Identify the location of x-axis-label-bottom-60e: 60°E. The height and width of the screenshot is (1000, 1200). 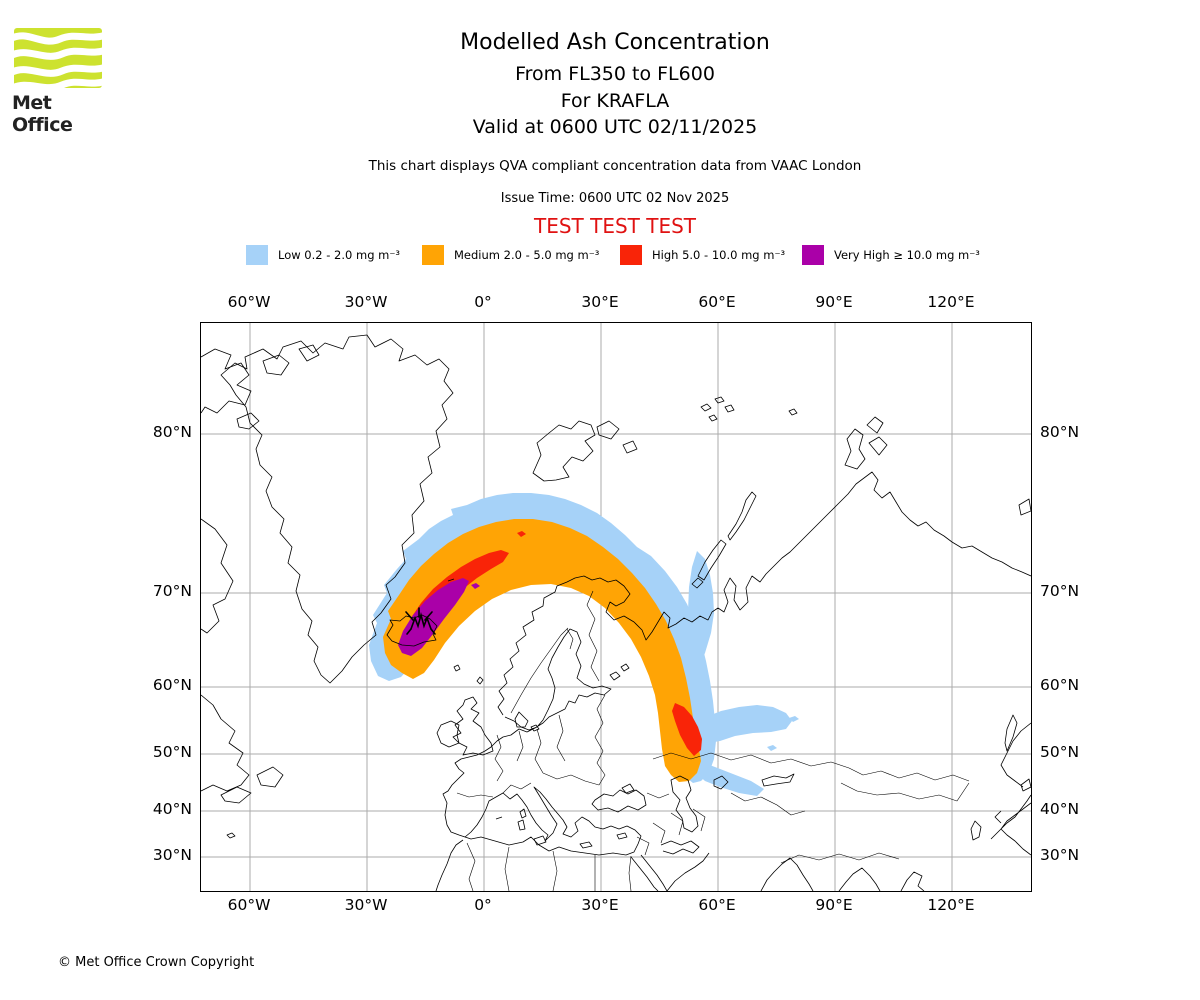
(717, 905).